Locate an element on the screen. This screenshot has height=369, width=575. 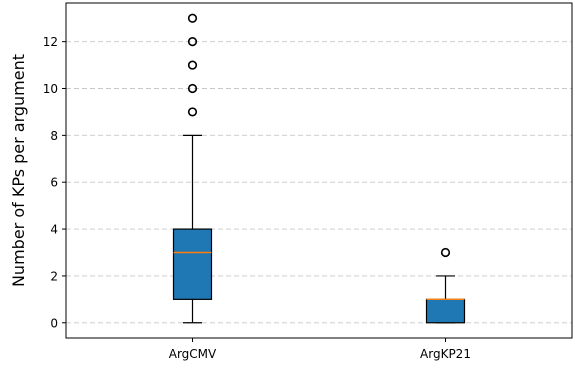
y-axis: 0 2 4 6 8 10 12 is located at coordinates (54, 182).